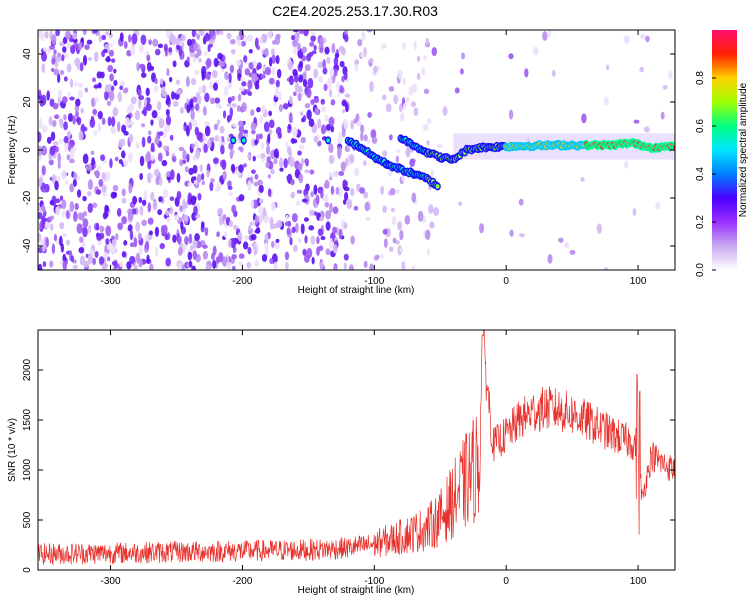 The height and width of the screenshot is (600, 750). I want to click on spectrogram-x-tick-label: -100, so click(374, 281).